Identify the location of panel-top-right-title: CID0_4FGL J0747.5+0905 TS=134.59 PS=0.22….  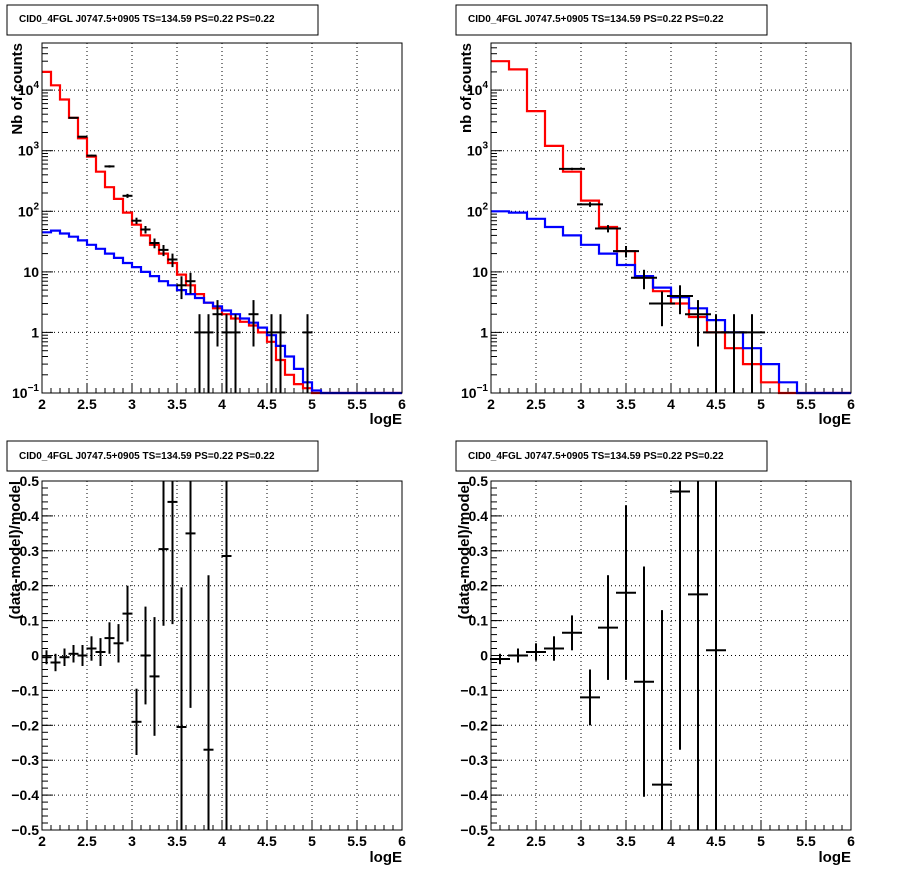
(596, 19).